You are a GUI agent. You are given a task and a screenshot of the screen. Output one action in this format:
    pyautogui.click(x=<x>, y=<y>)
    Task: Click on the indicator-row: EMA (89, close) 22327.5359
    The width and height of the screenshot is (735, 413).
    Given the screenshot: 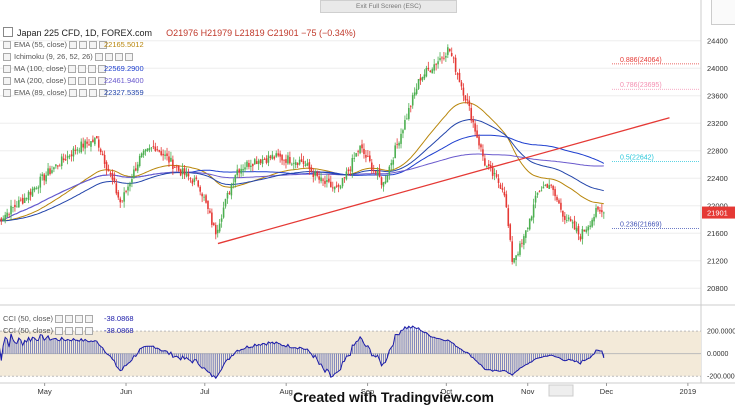 What is the action you would take?
    pyautogui.click(x=73, y=93)
    